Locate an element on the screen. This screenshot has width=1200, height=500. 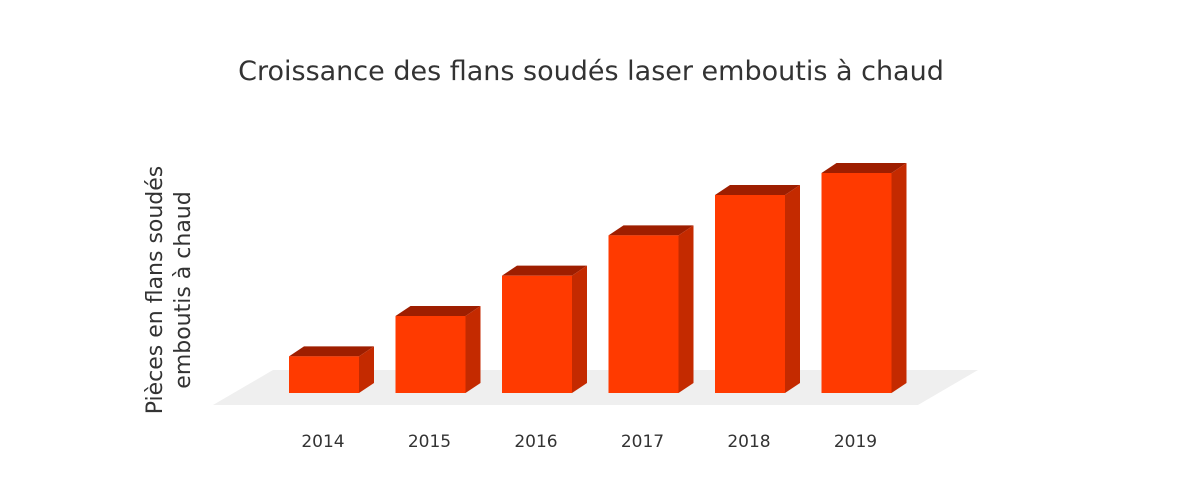
x-tick-label-2015: 2015 is located at coordinates (429, 442).